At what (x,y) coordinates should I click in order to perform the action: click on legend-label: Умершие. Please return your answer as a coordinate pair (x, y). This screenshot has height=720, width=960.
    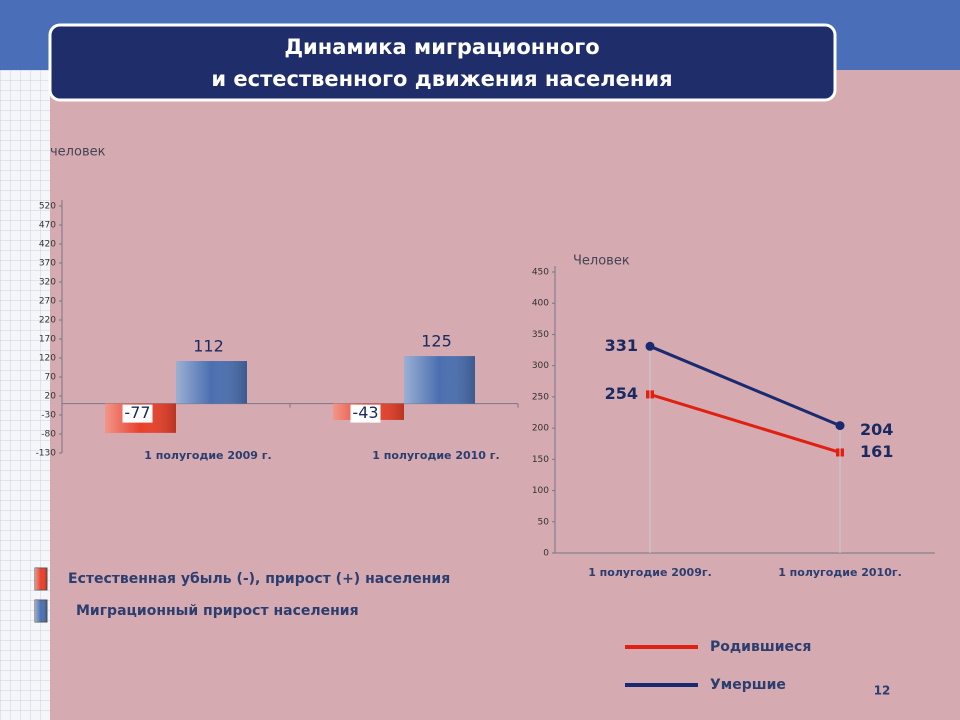
    Looking at the image, I should click on (748, 685).